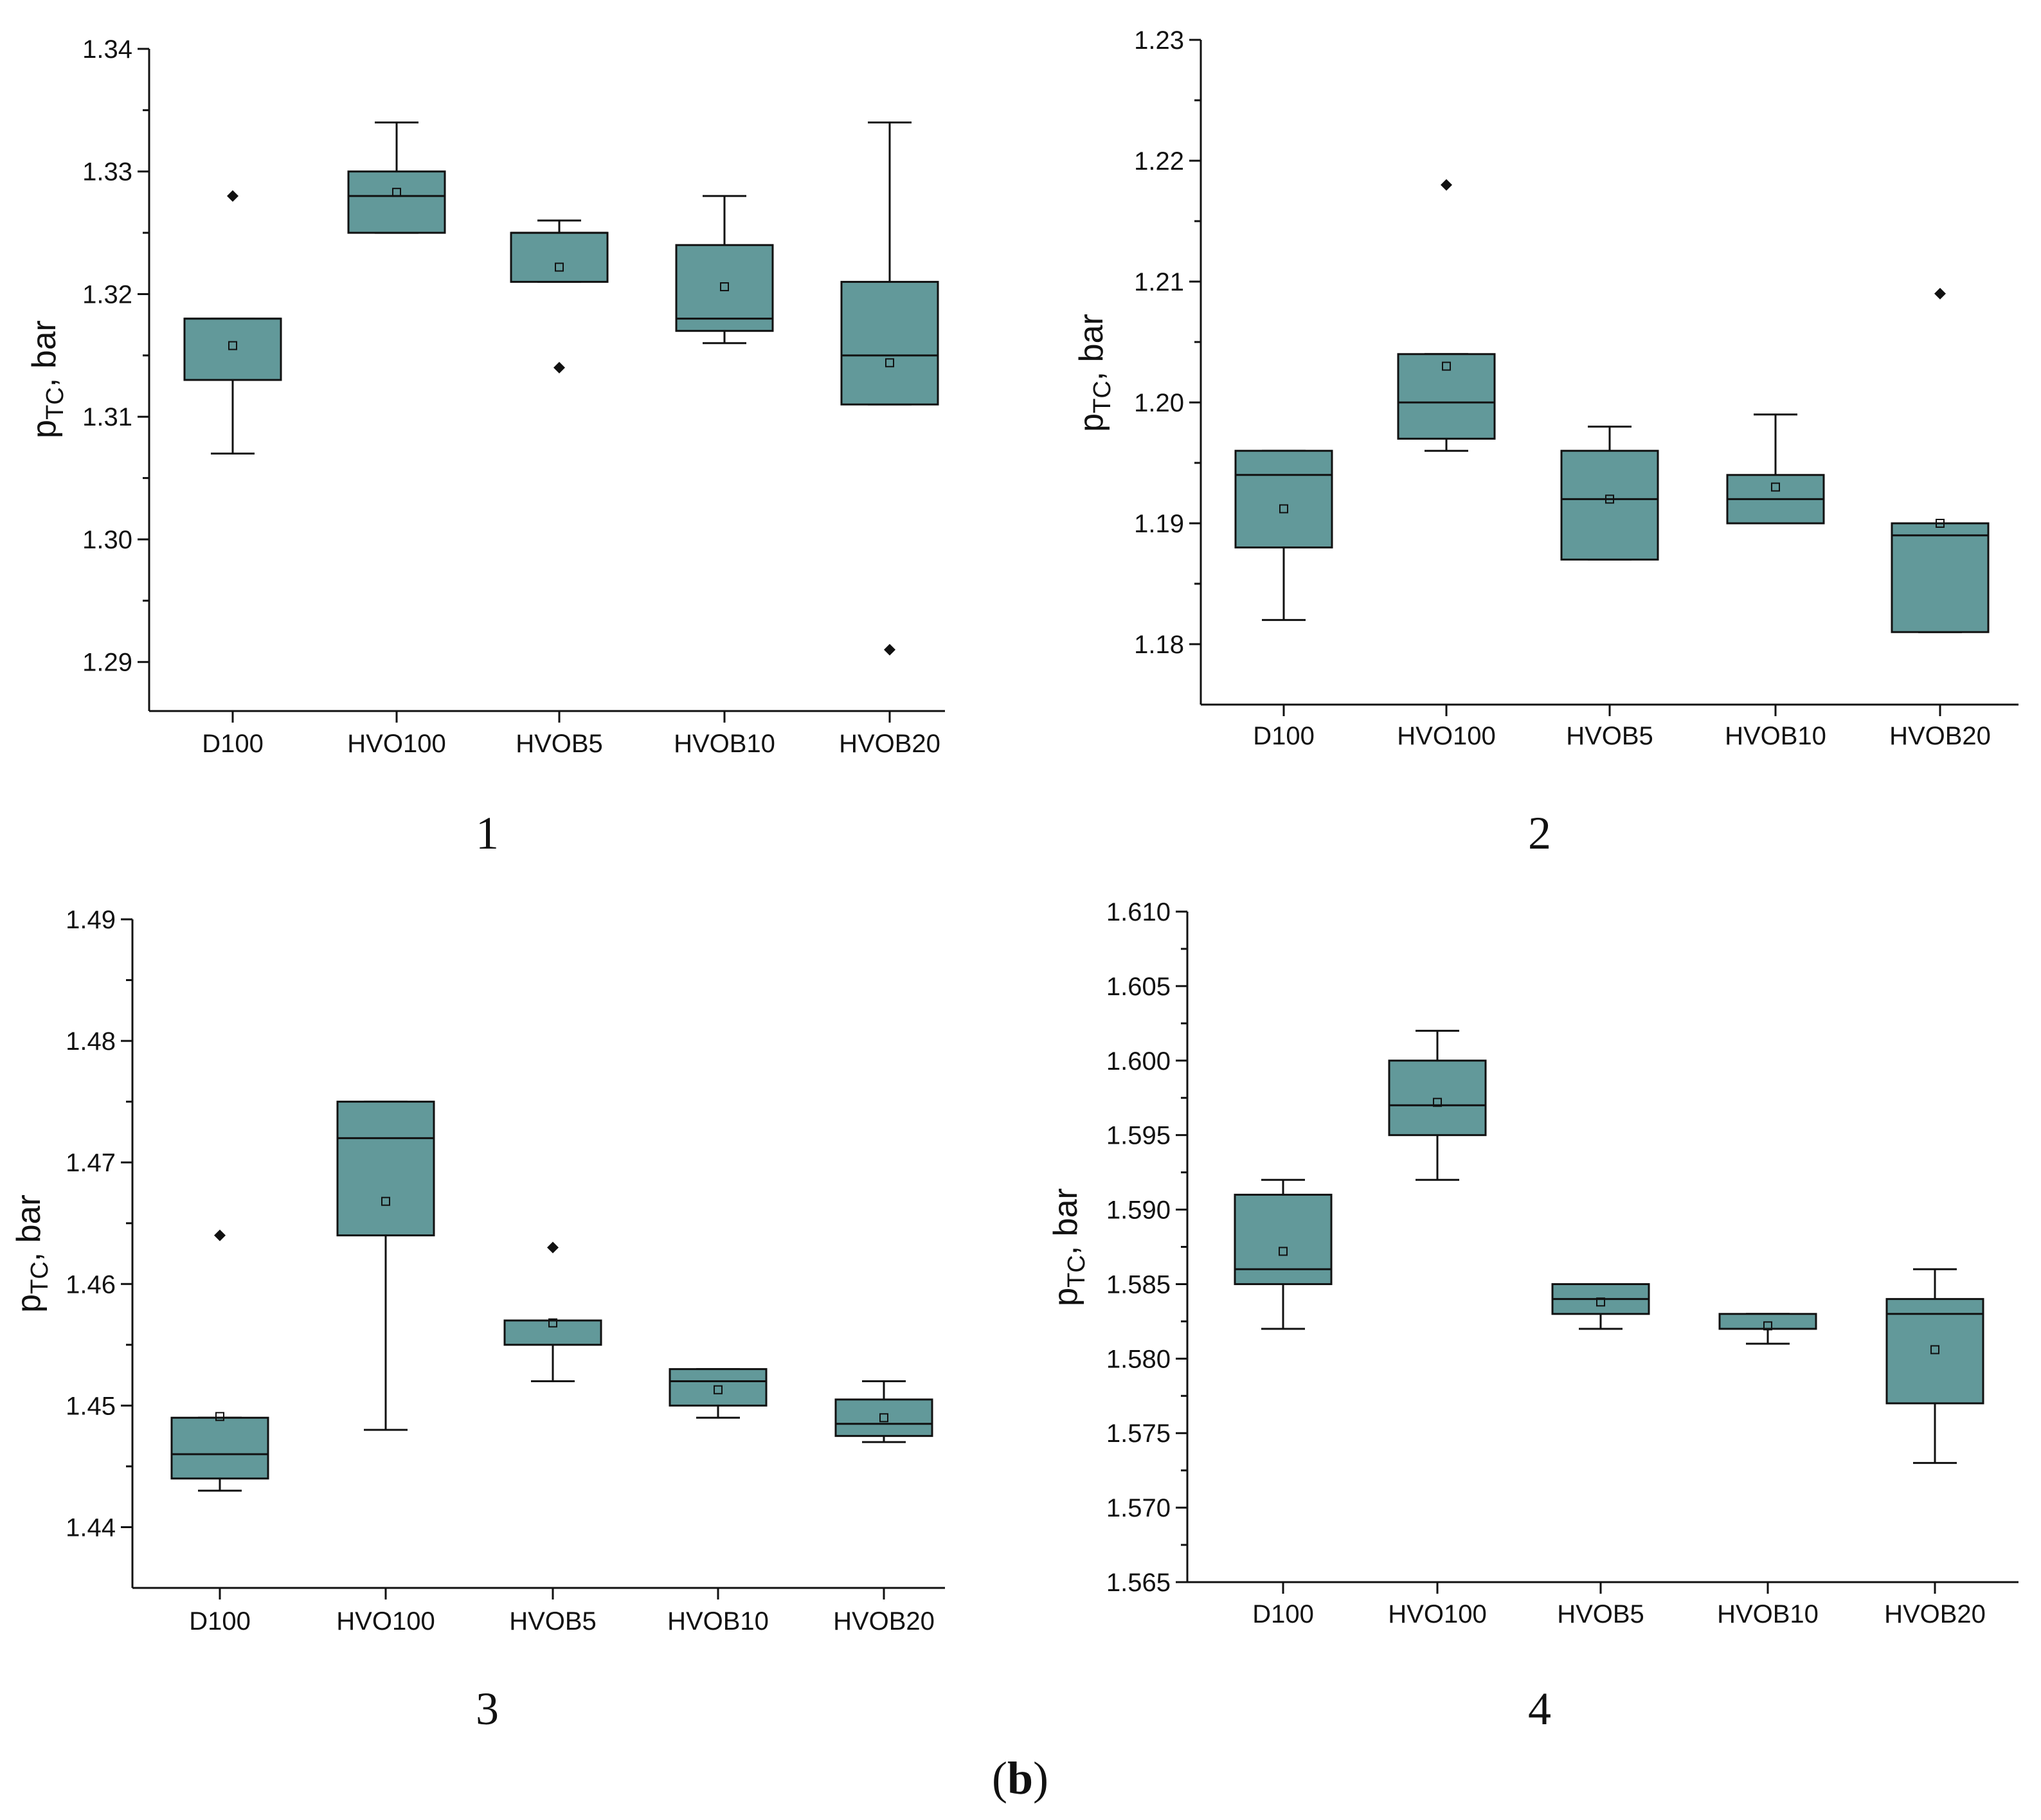  I want to click on y-tick-label: 1.31, so click(107, 417).